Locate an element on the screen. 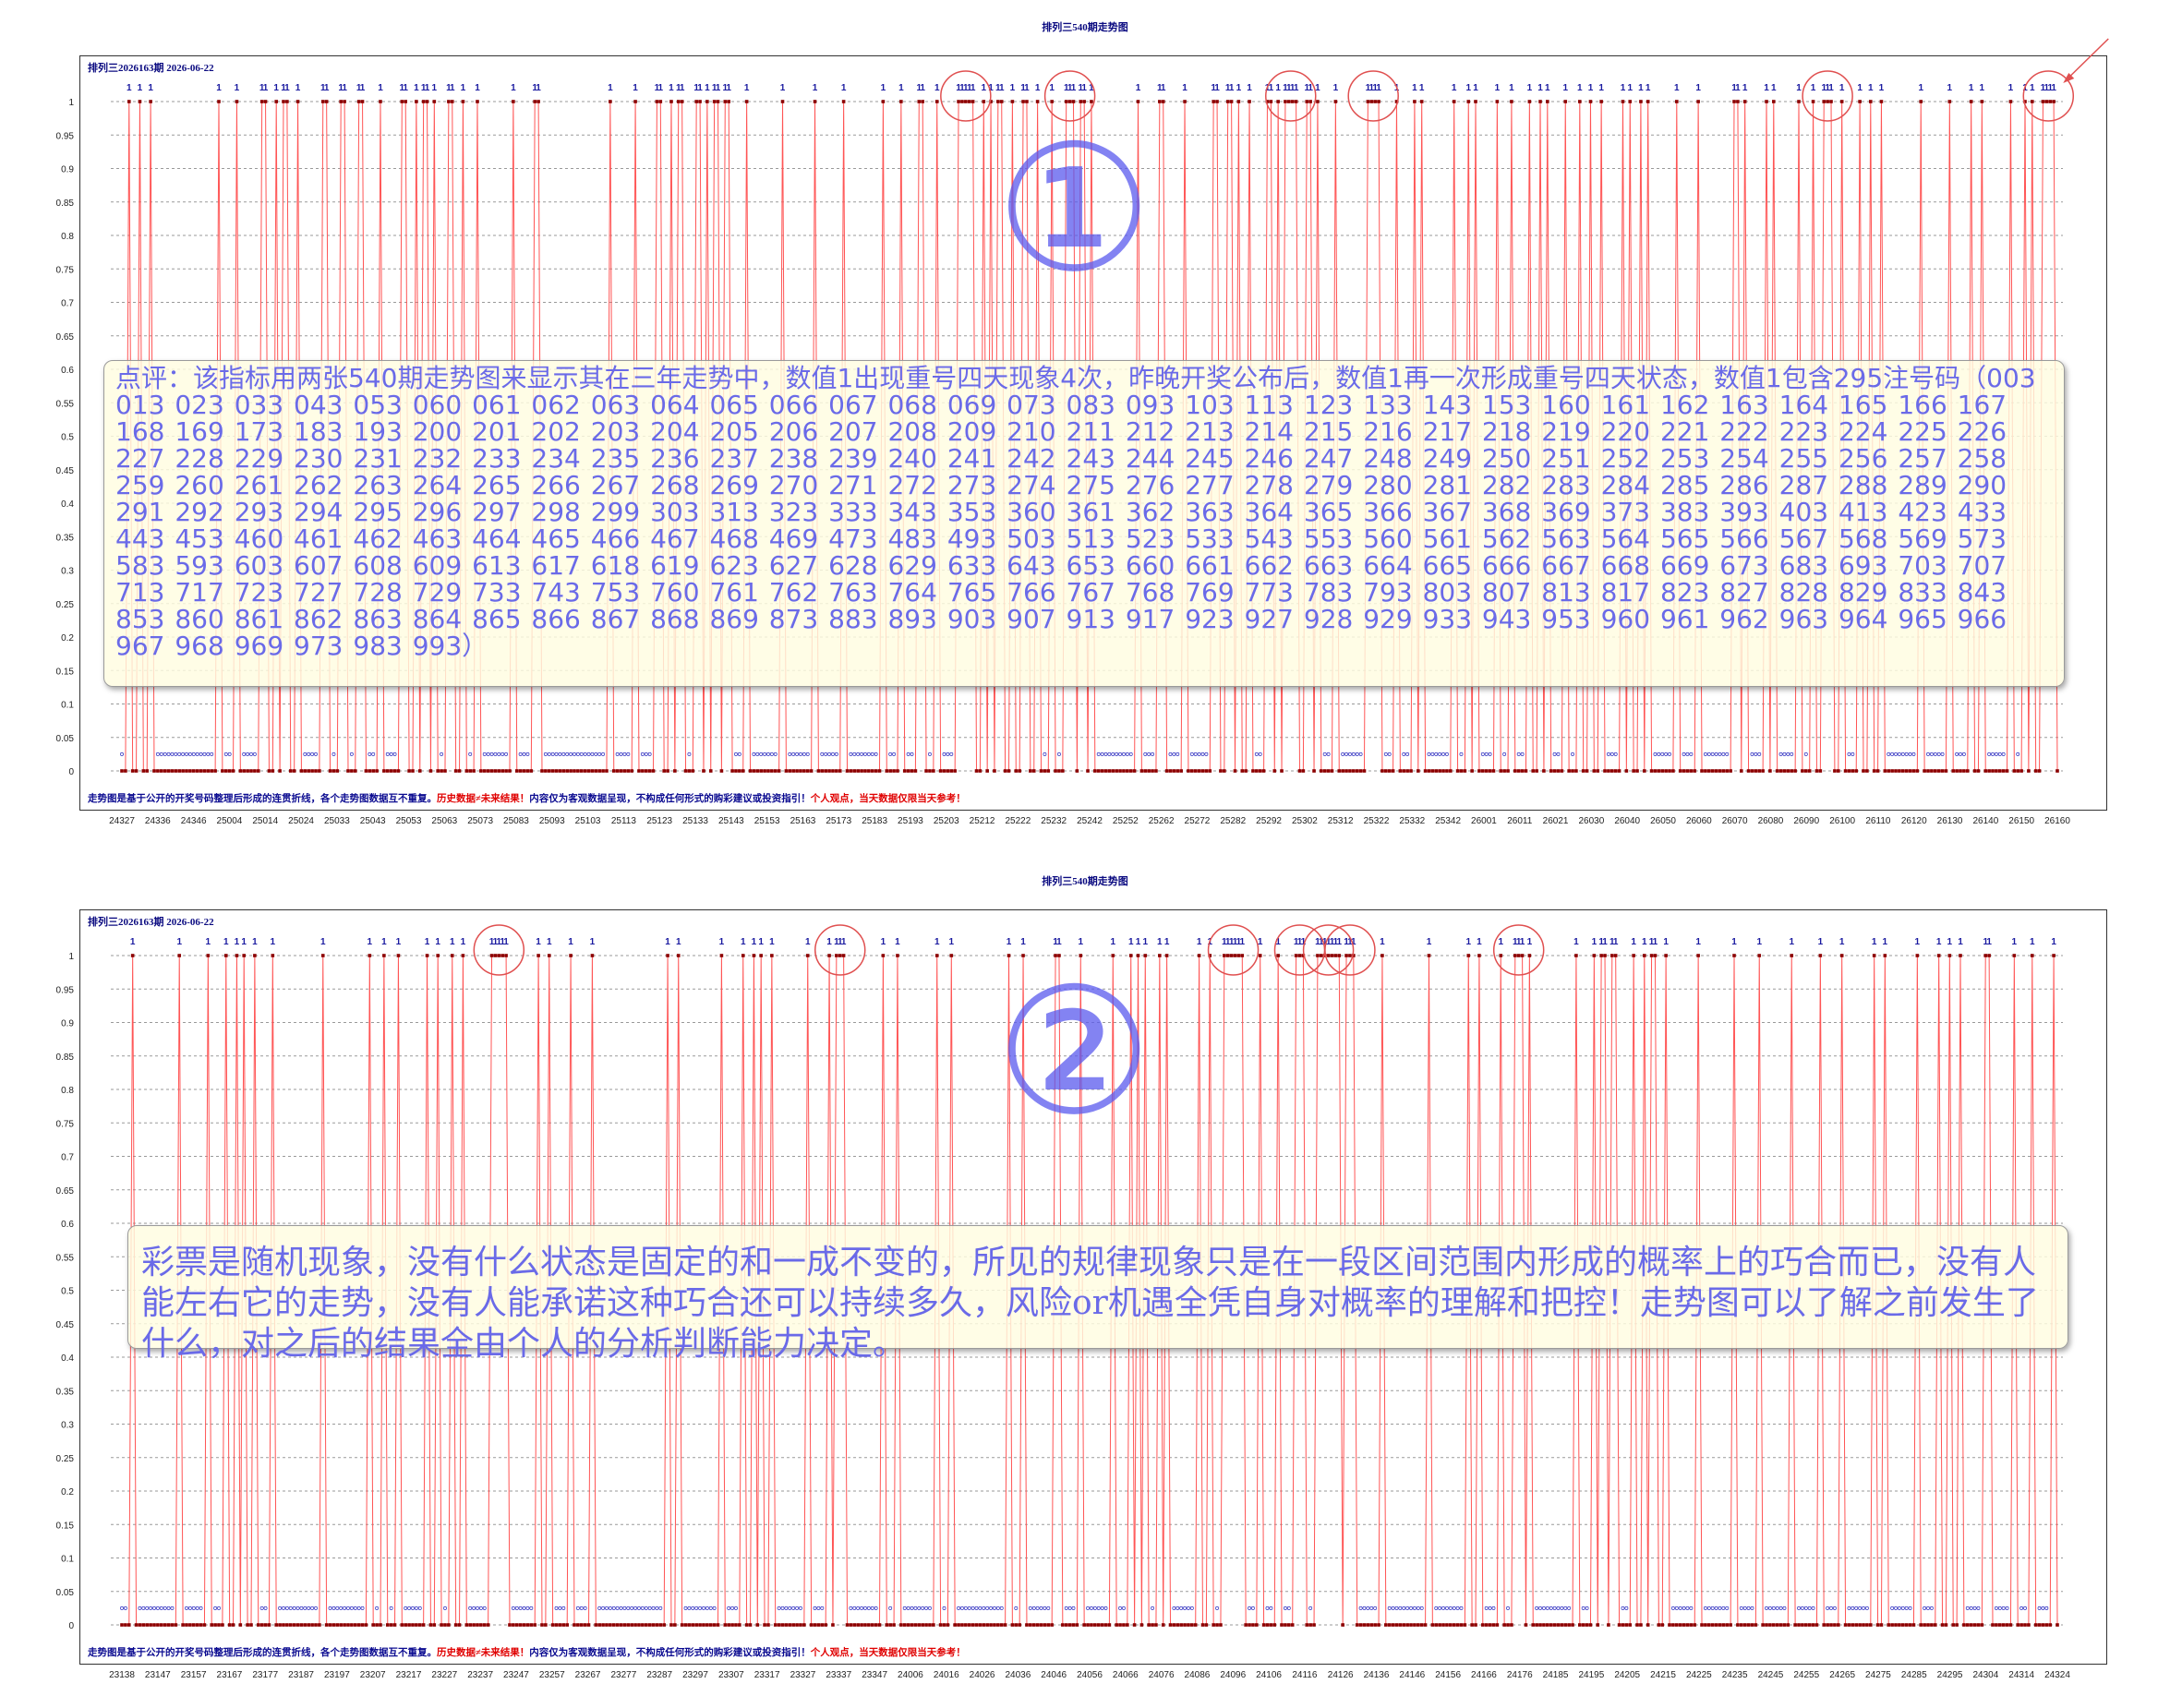  x-tick-label: 25024 is located at coordinates (301, 821).